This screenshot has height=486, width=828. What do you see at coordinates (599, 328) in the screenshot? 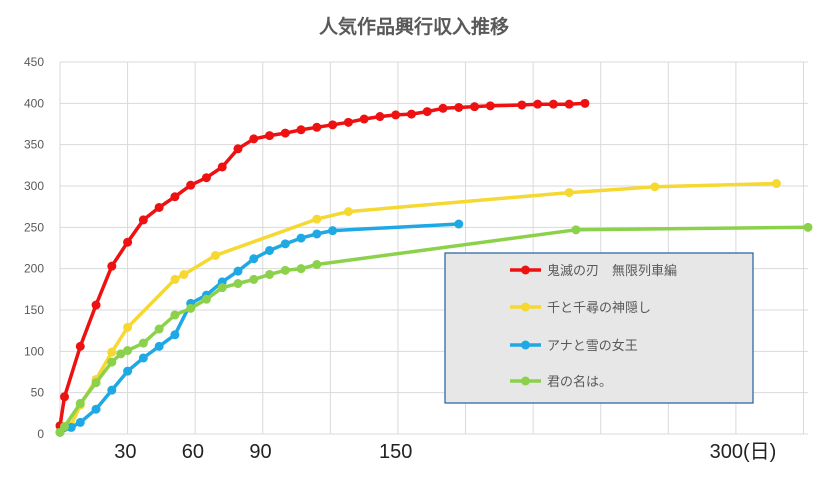
I see `legend-box` at bounding box center [599, 328].